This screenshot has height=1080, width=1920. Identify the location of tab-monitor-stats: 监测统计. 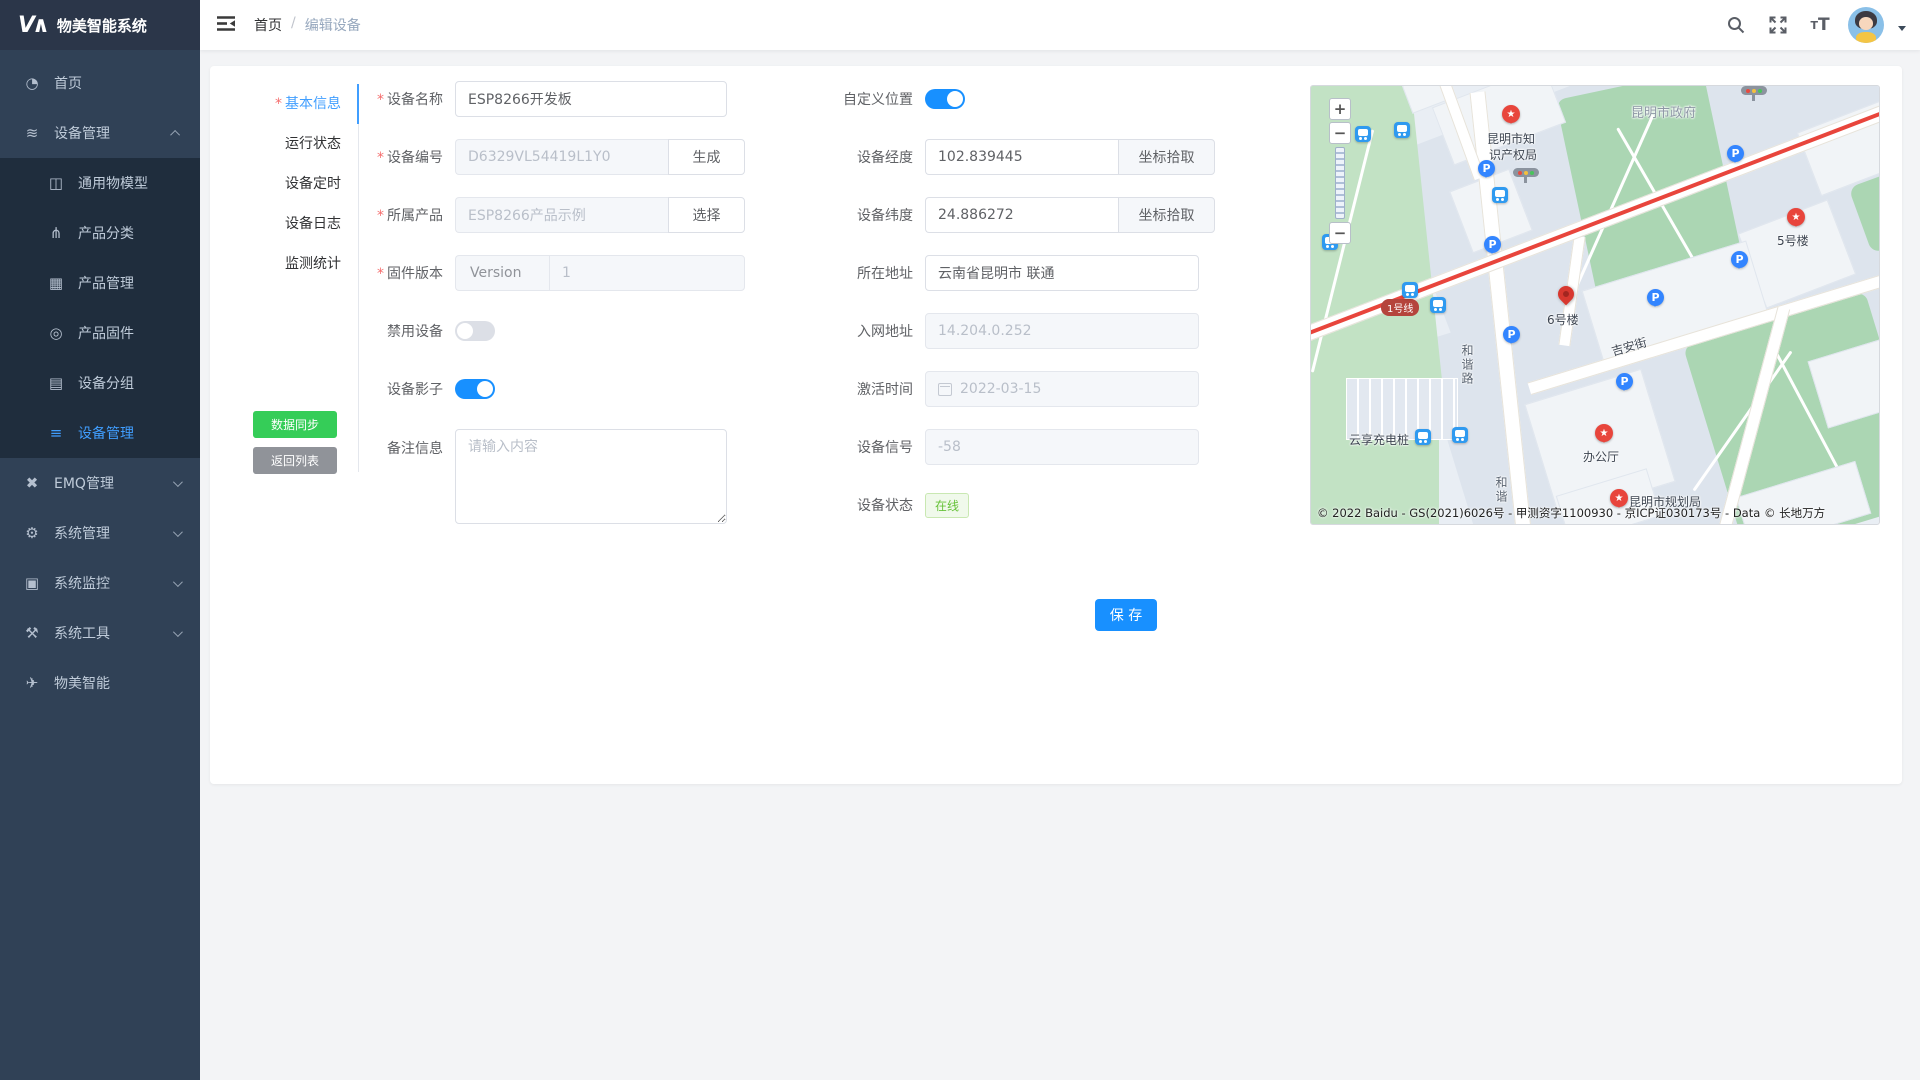
(313, 264).